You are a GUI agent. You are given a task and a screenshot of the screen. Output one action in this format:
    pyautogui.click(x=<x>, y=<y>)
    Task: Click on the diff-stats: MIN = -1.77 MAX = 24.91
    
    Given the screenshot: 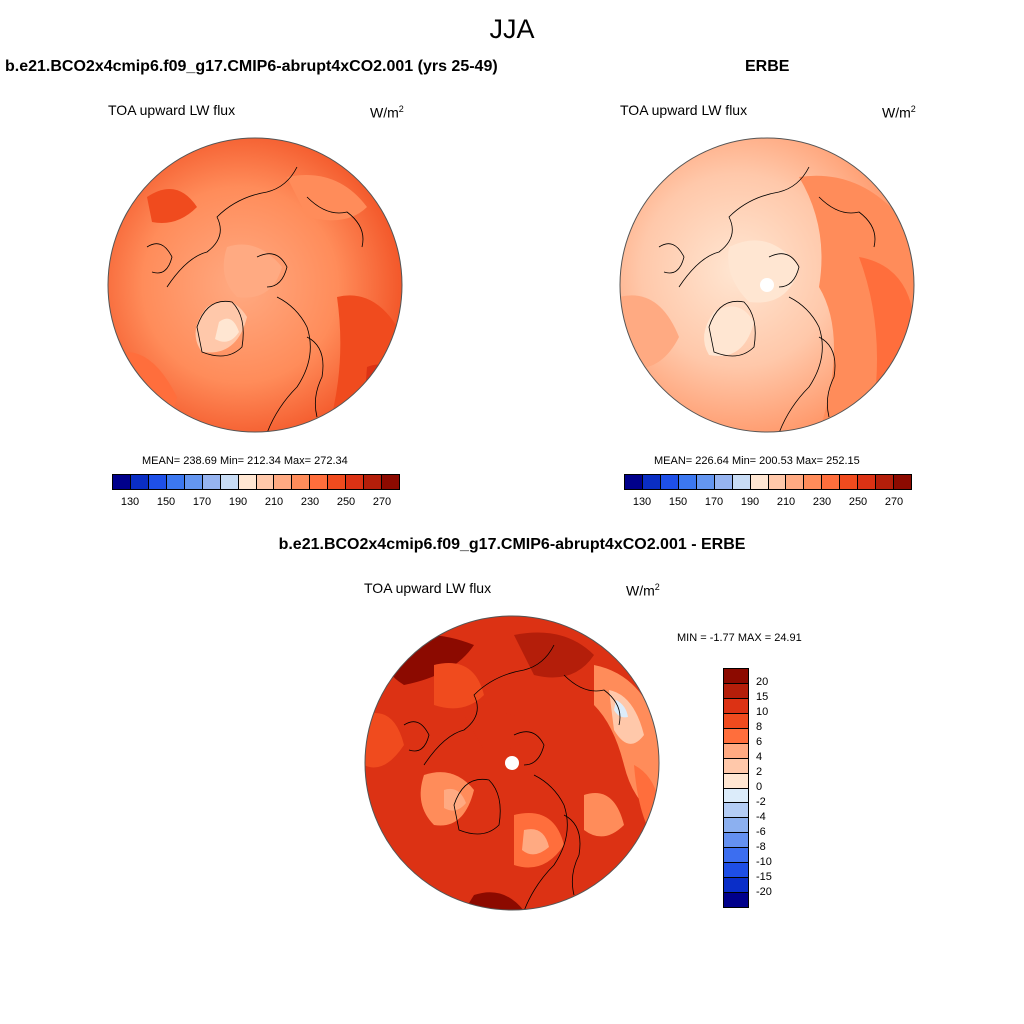 What is the action you would take?
    pyautogui.click(x=739, y=638)
    